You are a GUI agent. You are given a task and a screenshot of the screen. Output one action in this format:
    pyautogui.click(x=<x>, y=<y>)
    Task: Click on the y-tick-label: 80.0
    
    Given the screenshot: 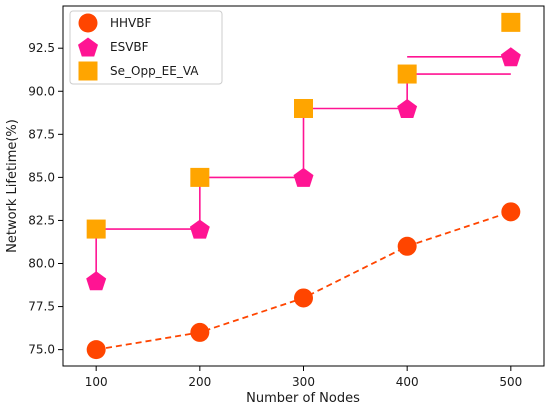 What is the action you would take?
    pyautogui.click(x=41, y=264)
    